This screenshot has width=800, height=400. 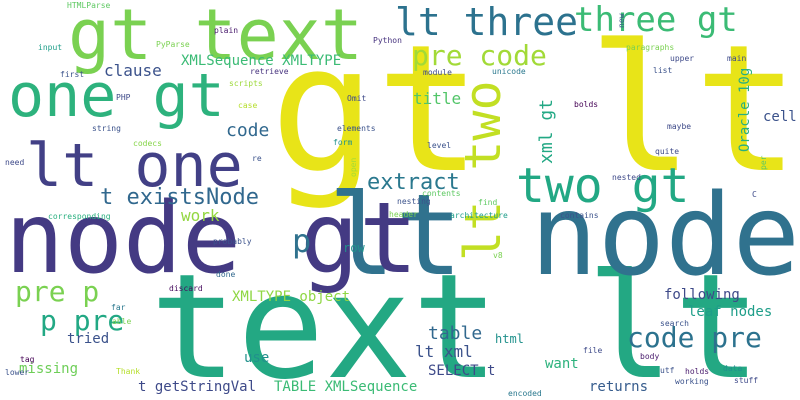 I want to click on cloud-word: C, so click(x=754, y=194).